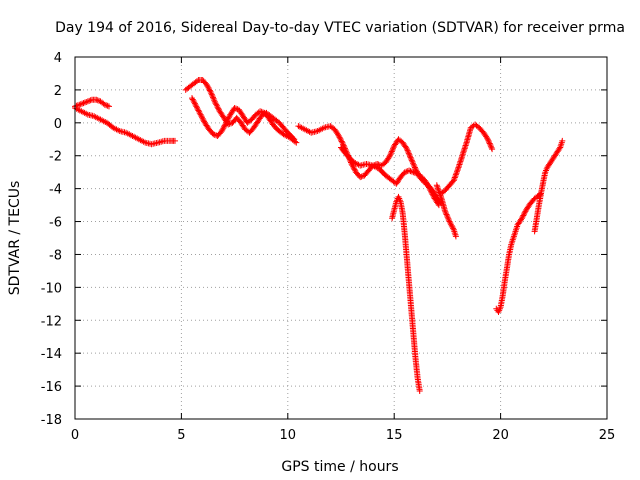 This screenshot has width=640, height=480. What do you see at coordinates (51, 387) in the screenshot?
I see `y-tick-label: -16` at bounding box center [51, 387].